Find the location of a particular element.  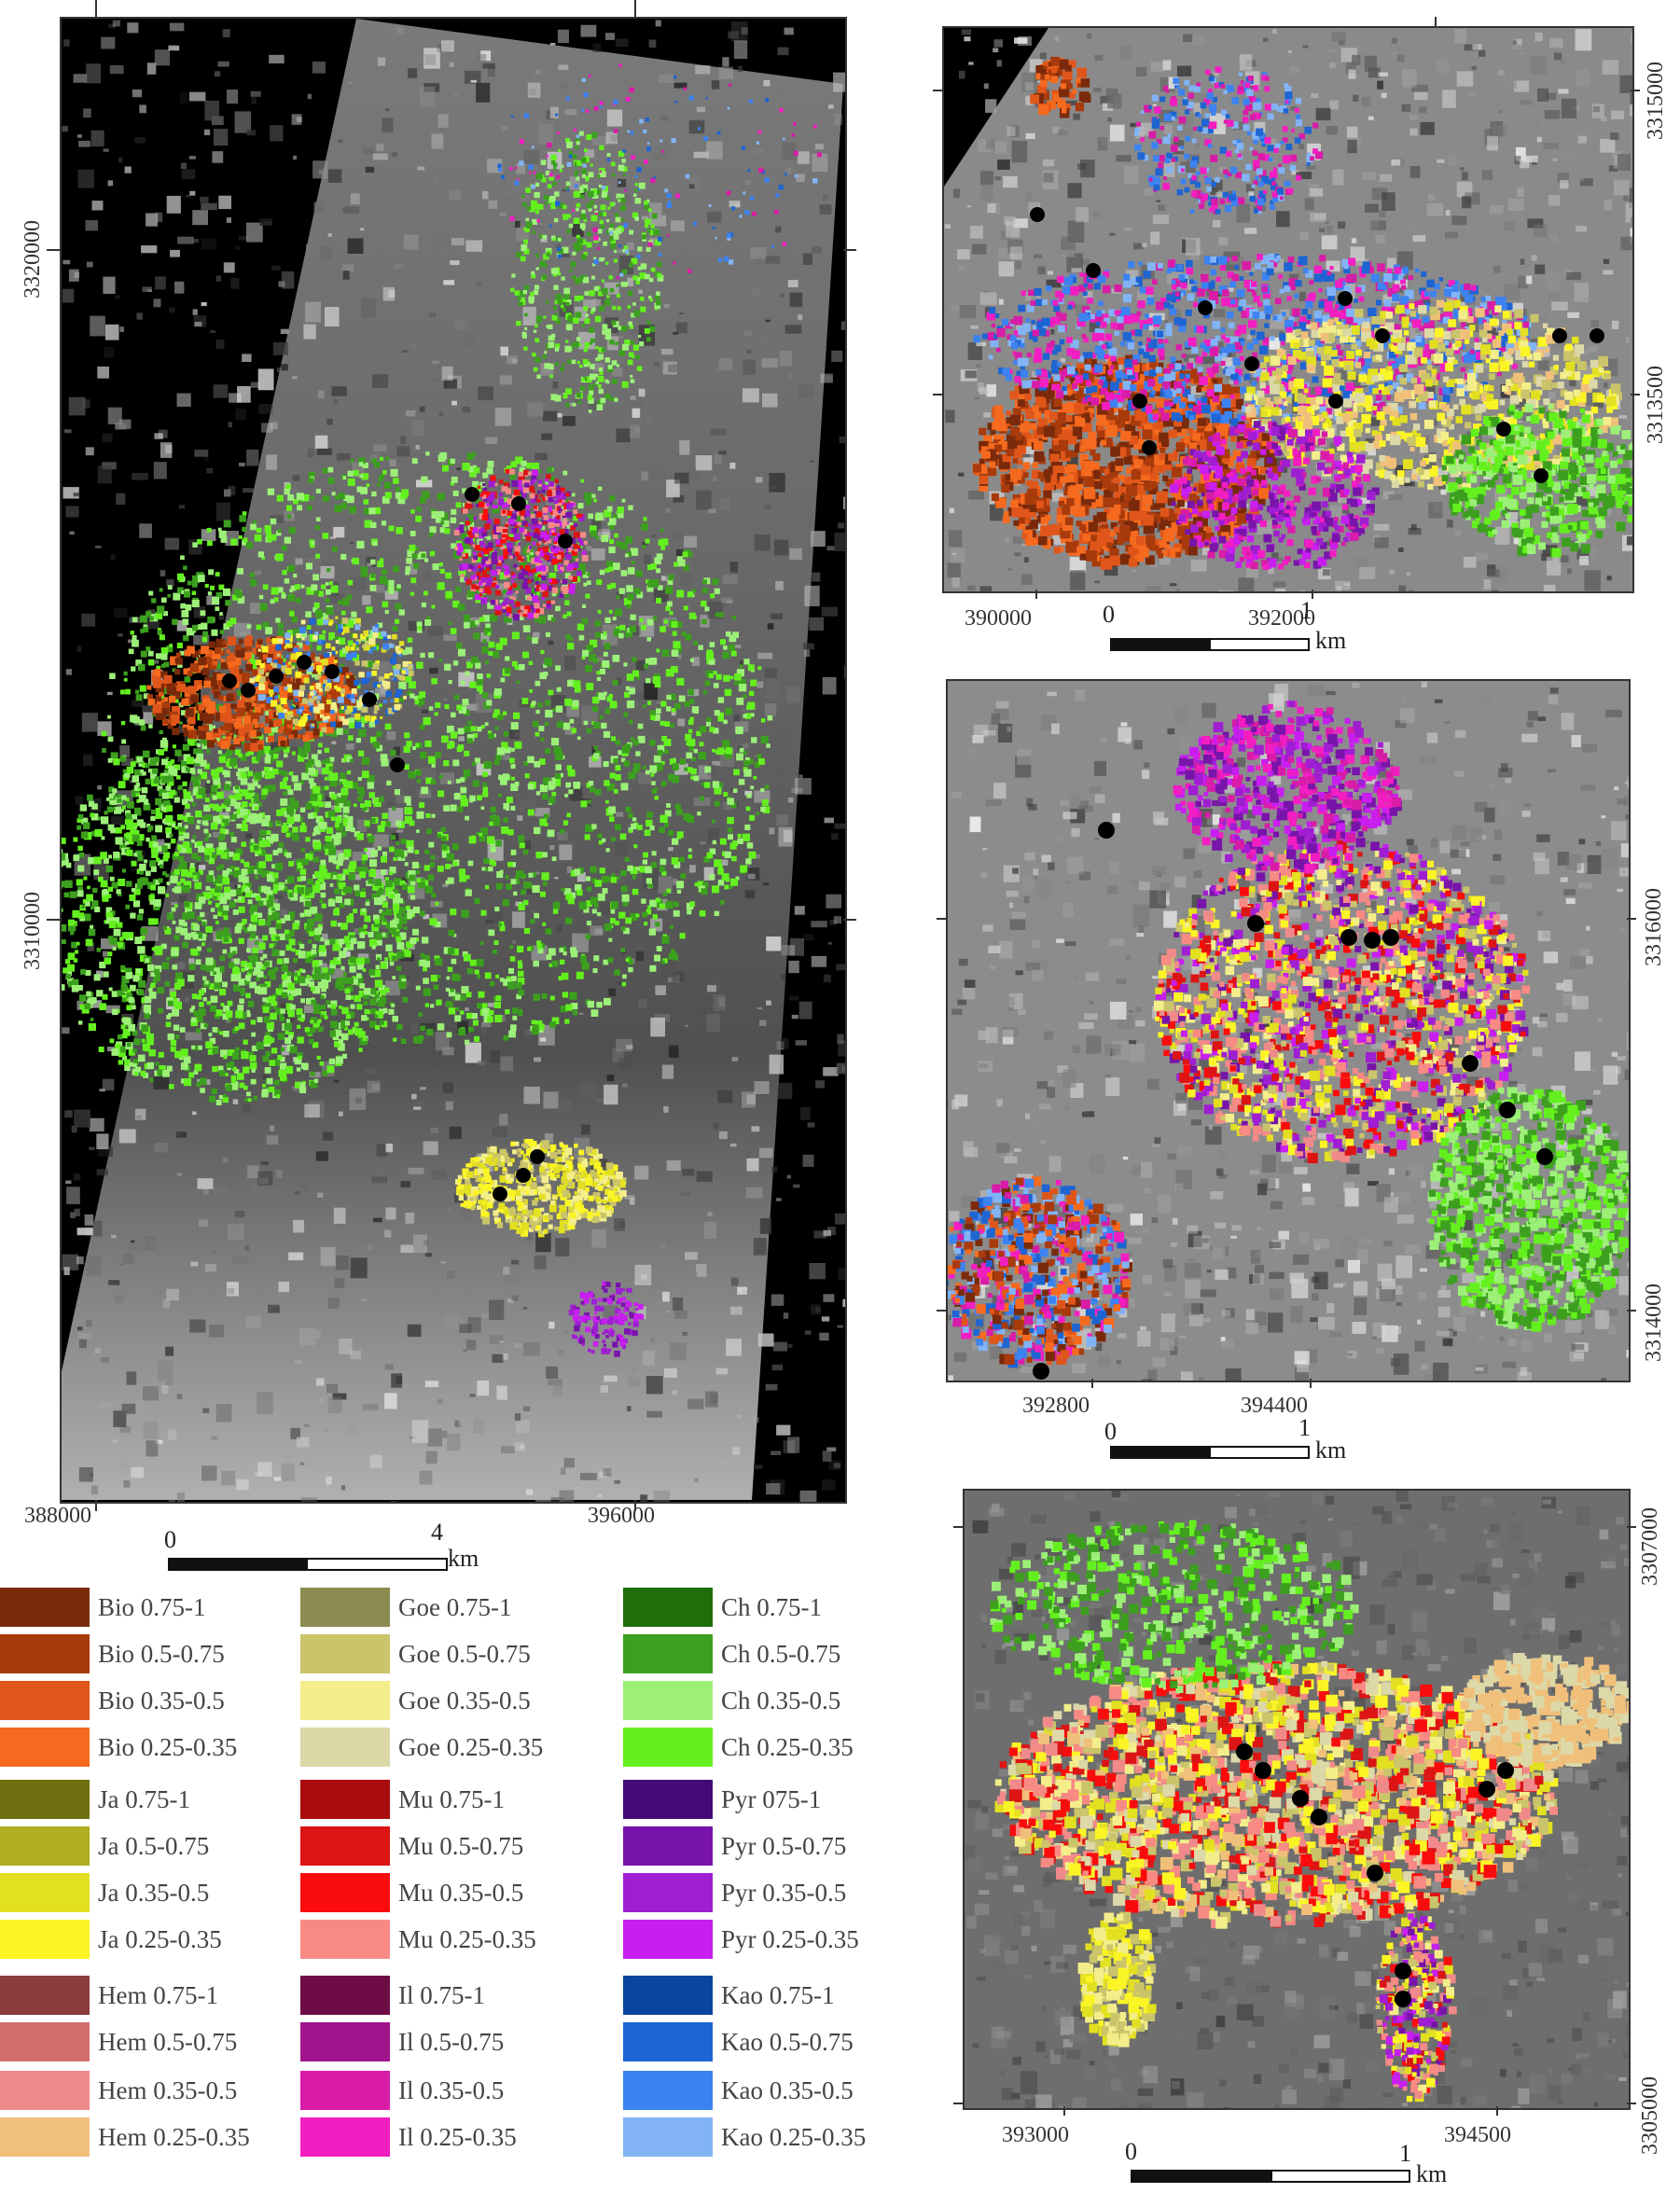

legend-label: Mu 0.75-1 is located at coordinates (451, 1799).